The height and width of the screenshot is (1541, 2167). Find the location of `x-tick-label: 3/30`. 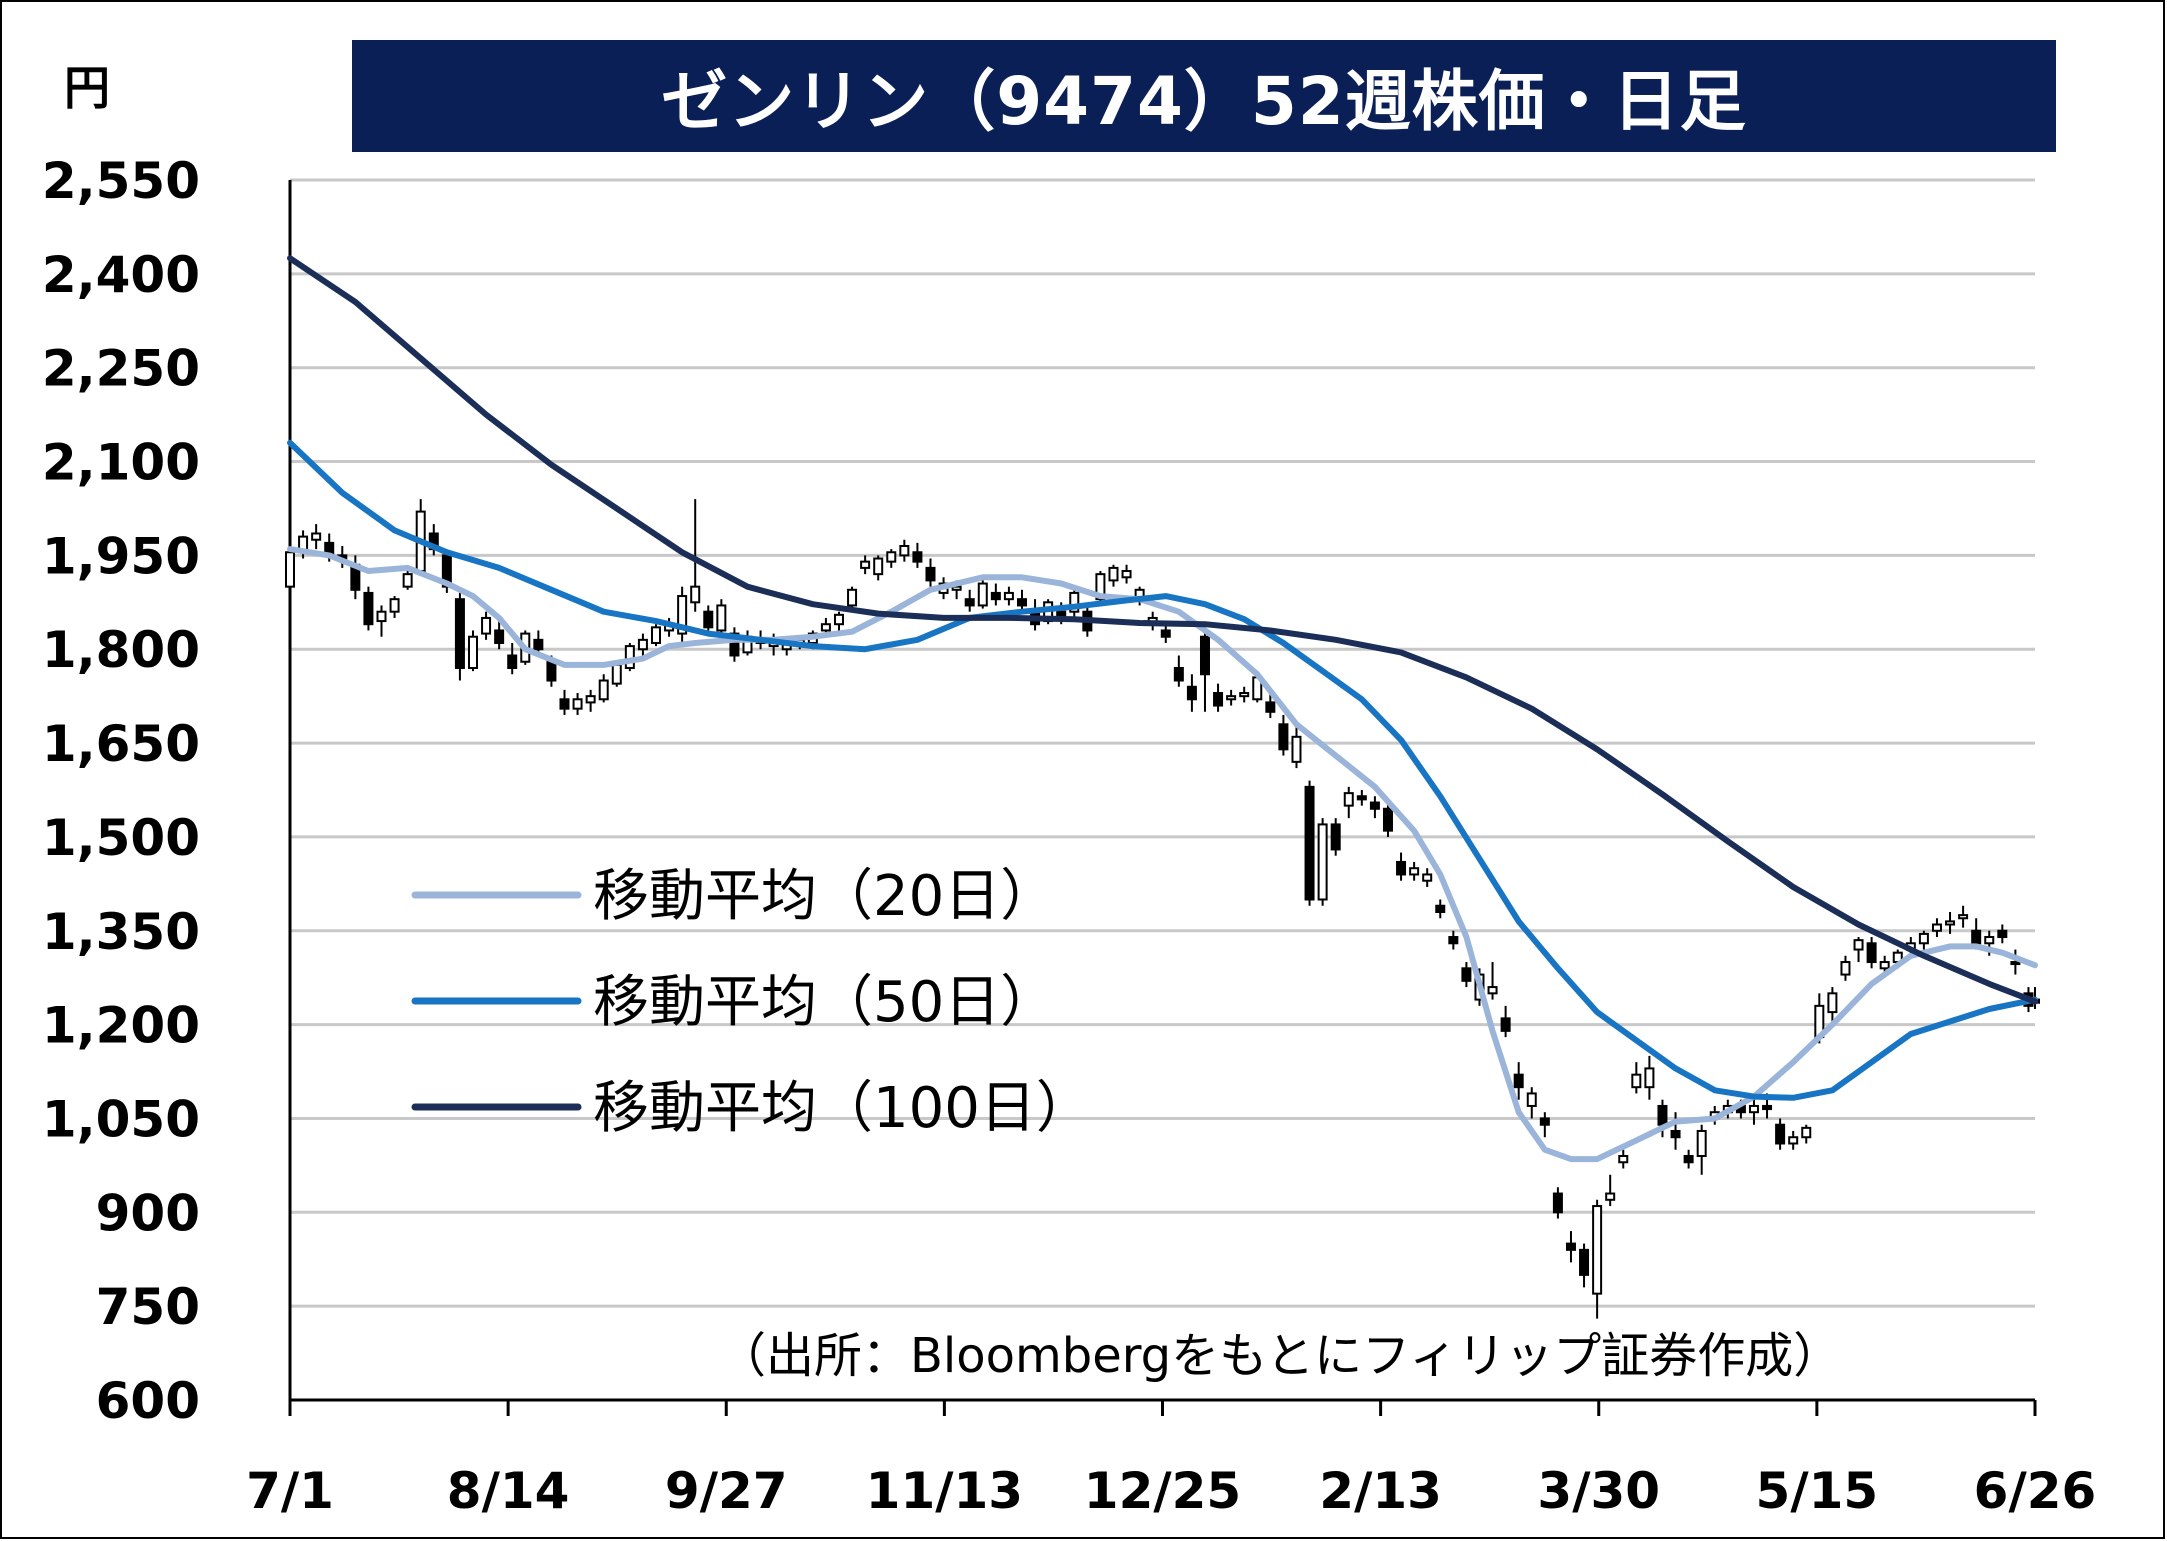

x-tick-label: 3/30 is located at coordinates (1598, 1491).